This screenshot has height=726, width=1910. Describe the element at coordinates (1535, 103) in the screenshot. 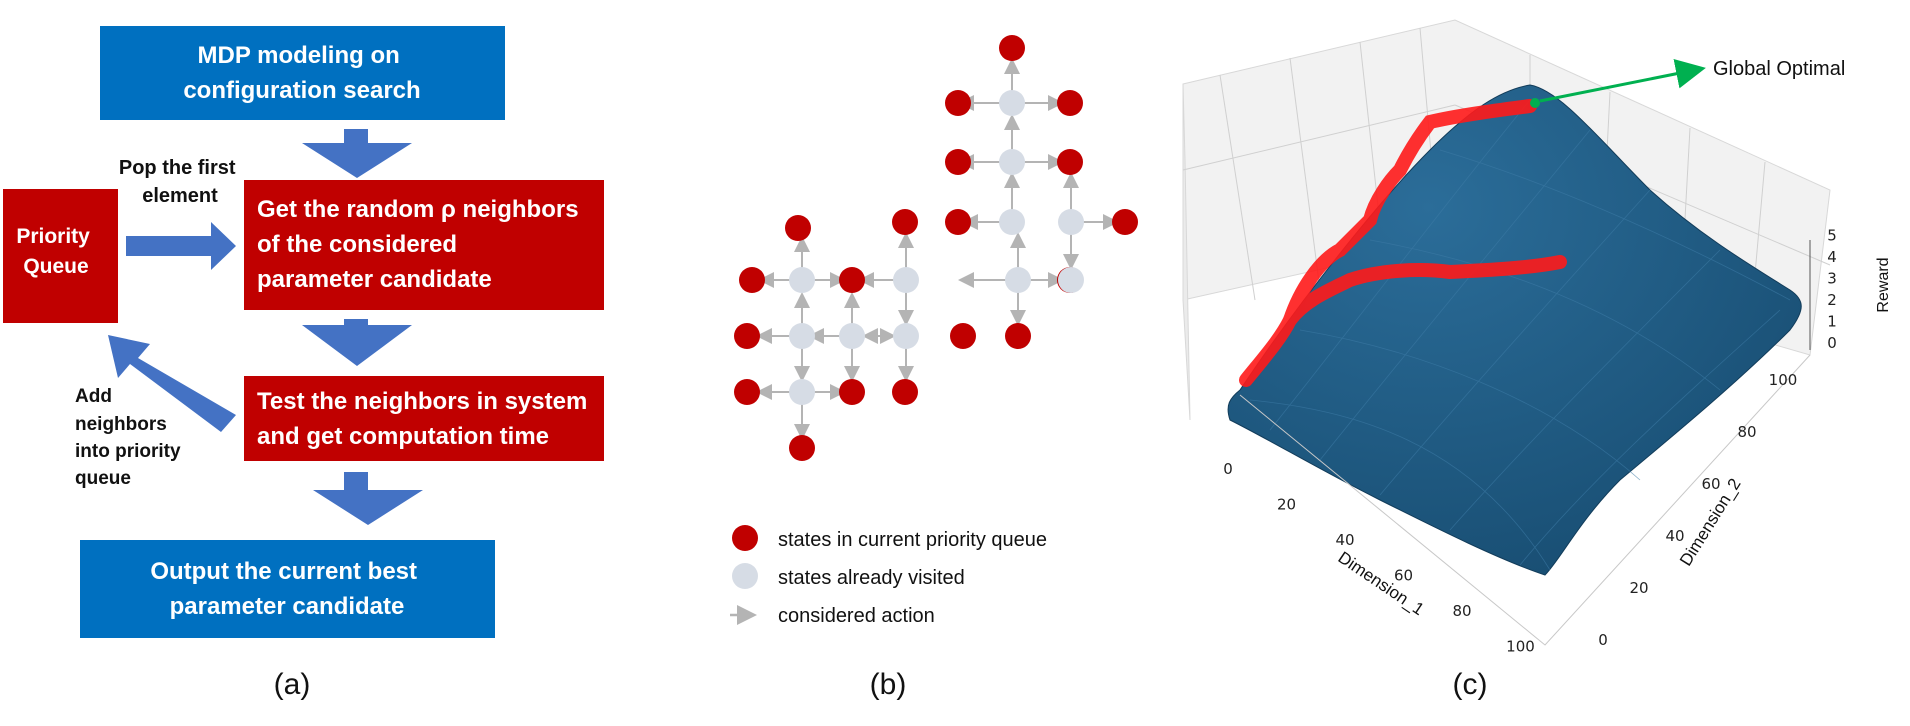

I see `global-optimal-point` at that location.